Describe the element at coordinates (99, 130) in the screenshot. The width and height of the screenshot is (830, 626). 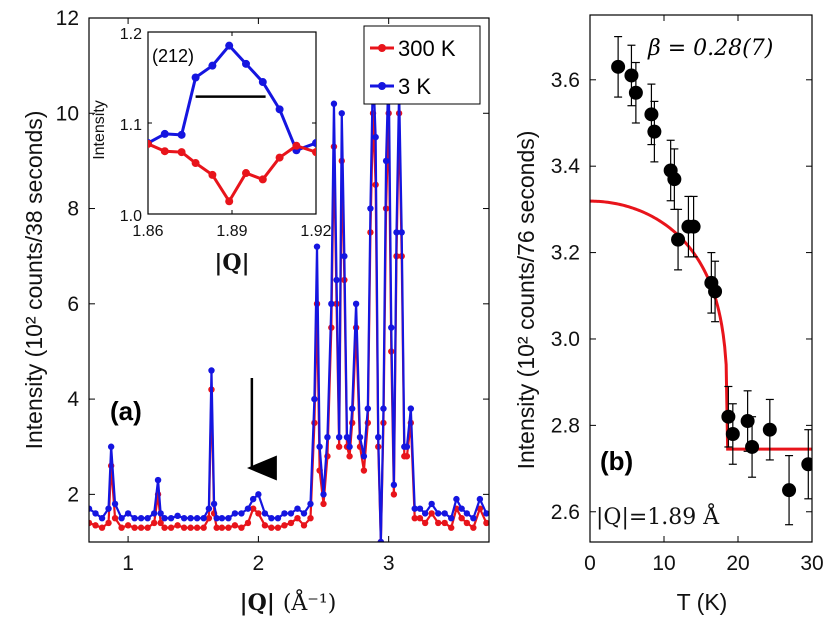
I see `inset-ylabel: Intensity` at that location.